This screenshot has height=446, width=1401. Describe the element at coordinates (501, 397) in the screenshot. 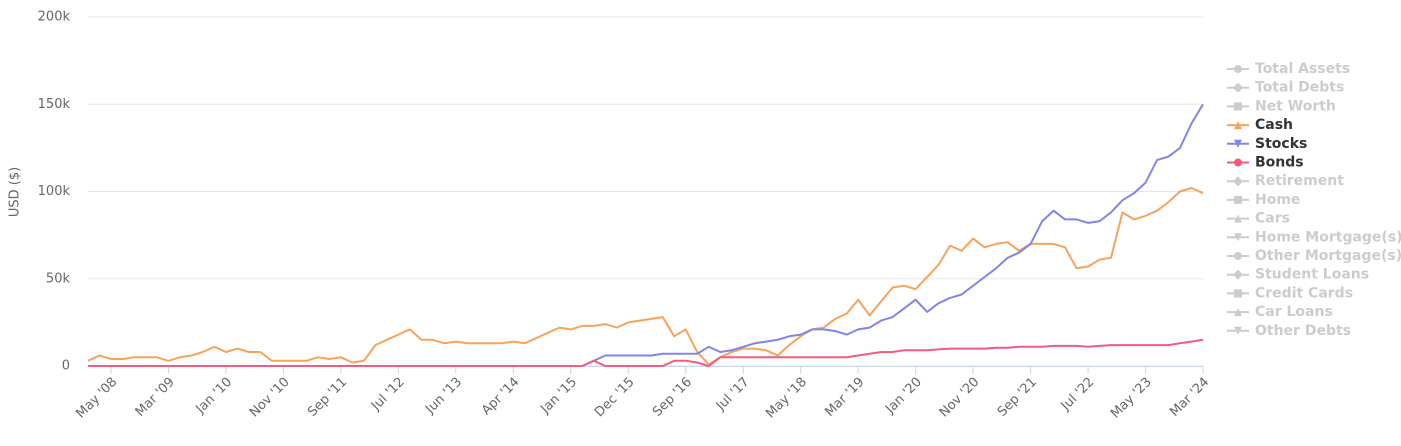

I see `x-tick-label: Apr '14` at that location.